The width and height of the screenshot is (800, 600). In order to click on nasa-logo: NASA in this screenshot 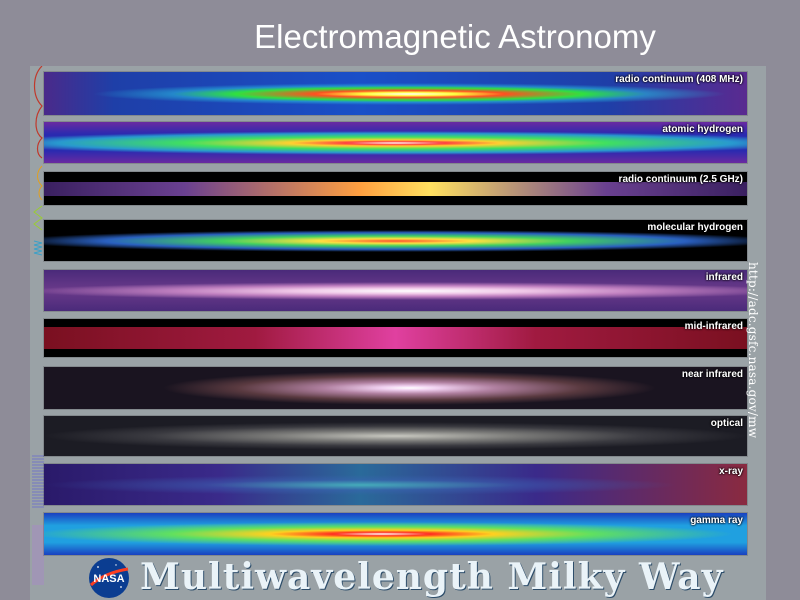, I will do `click(109, 578)`.